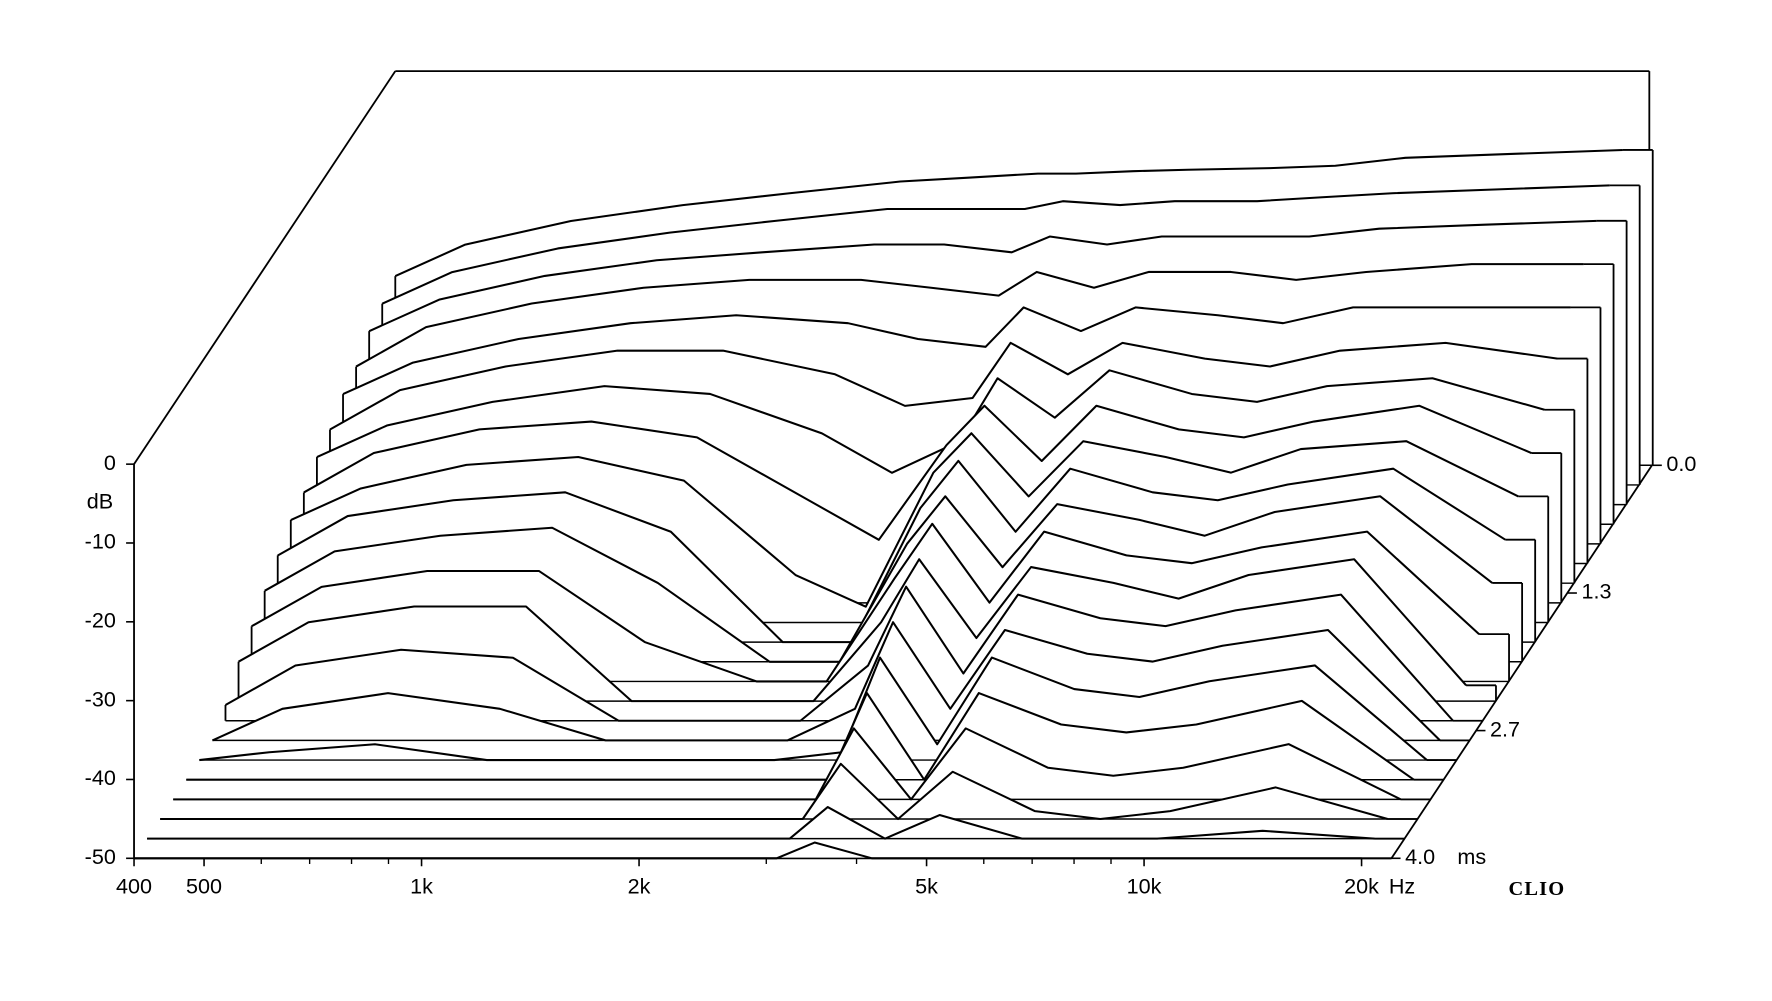 The image size is (1772, 1001). I want to click on x-tick-label: 5k, so click(926, 886).